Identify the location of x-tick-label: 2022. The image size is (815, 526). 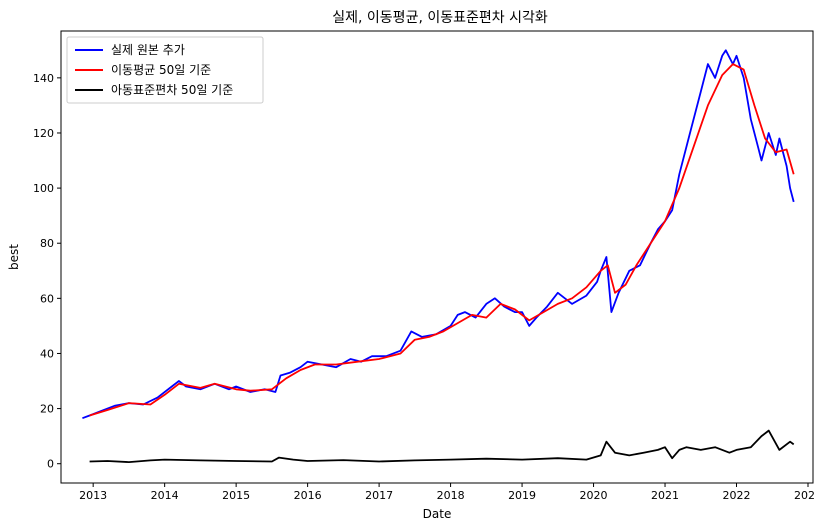
(737, 495).